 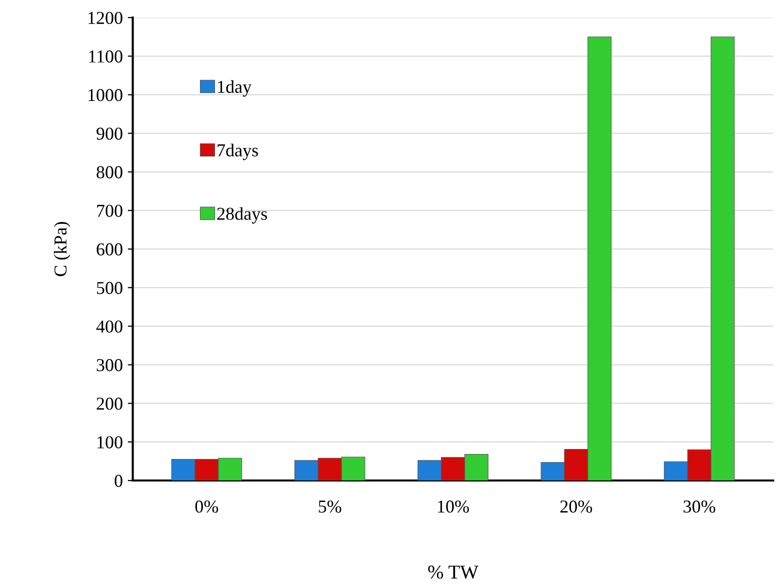 What do you see at coordinates (110, 442) in the screenshot?
I see `y-tick-label: 100` at bounding box center [110, 442].